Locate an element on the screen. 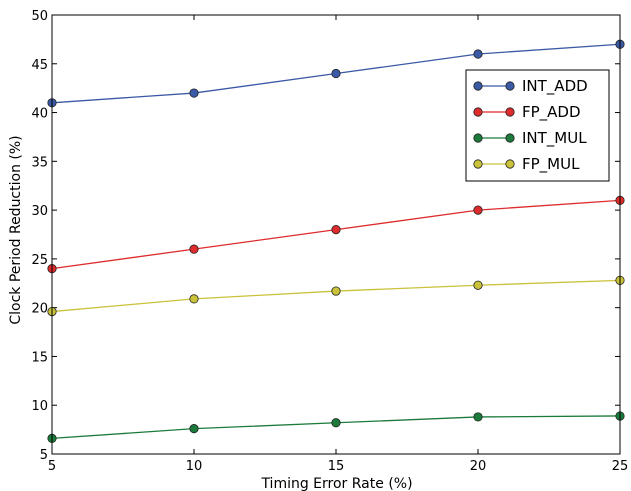 The image size is (631, 491). y-tick-label: 40 is located at coordinates (39, 114).